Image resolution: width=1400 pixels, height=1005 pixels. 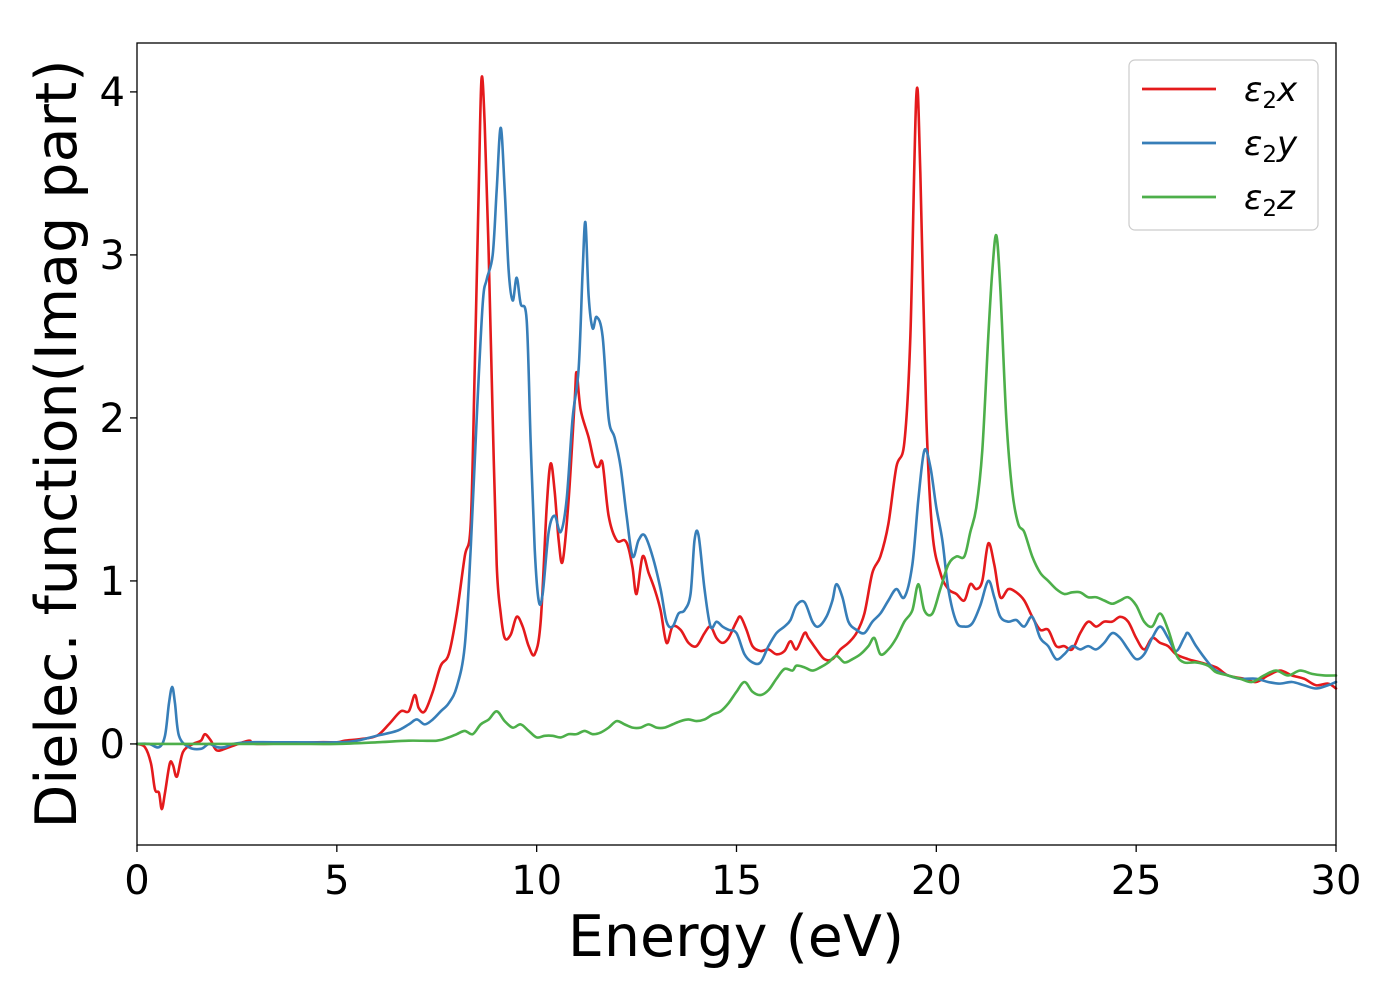 What do you see at coordinates (536, 881) in the screenshot?
I see `x-tick-label: 10` at bounding box center [536, 881].